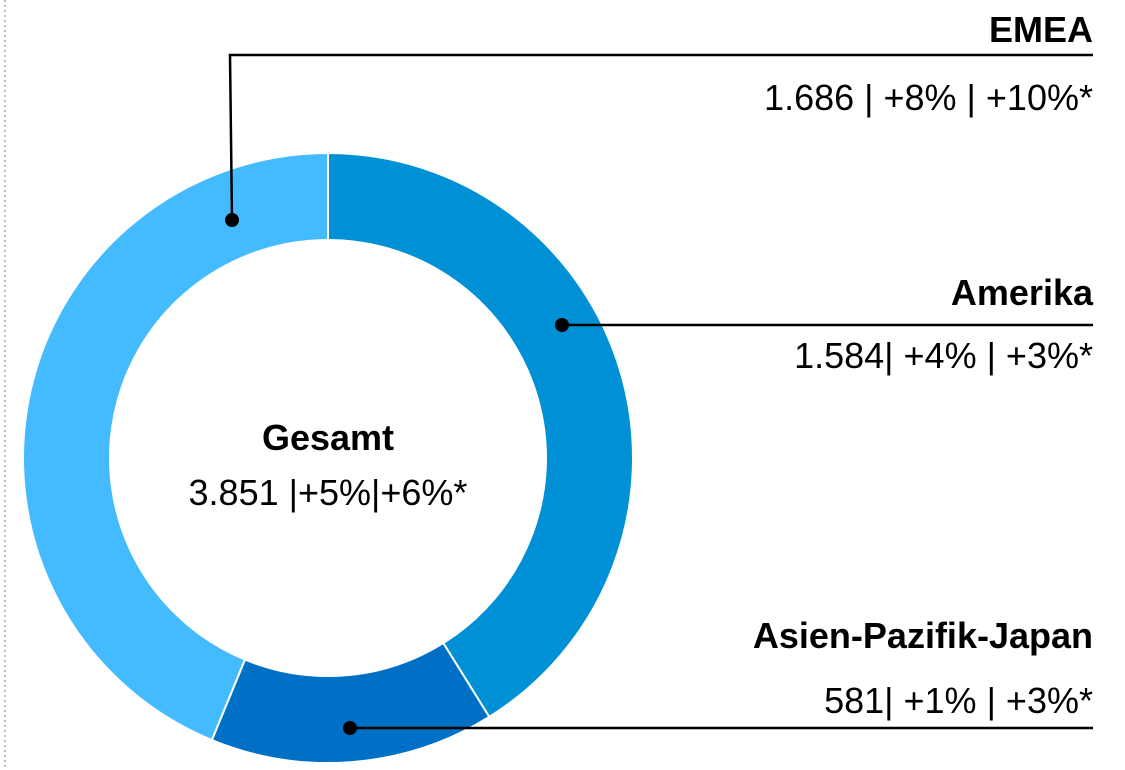 This screenshot has height=770, width=1125. What do you see at coordinates (923, 635) in the screenshot?
I see `segment-title: Asien-Pazifik-Japan` at bounding box center [923, 635].